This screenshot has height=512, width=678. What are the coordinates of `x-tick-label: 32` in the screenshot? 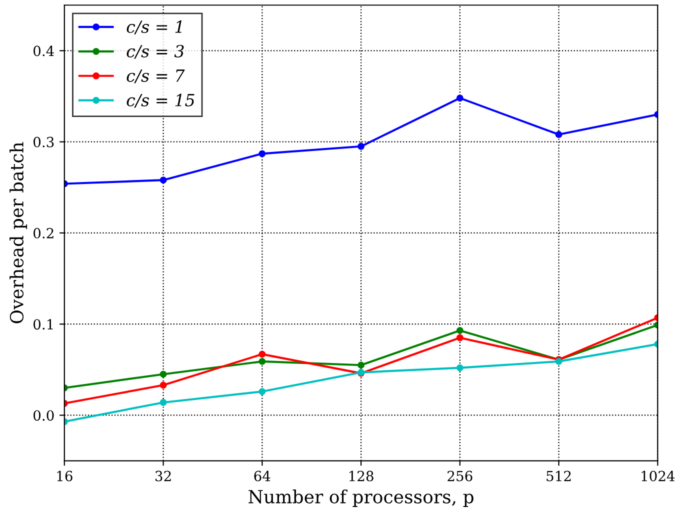 It's located at (163, 476).